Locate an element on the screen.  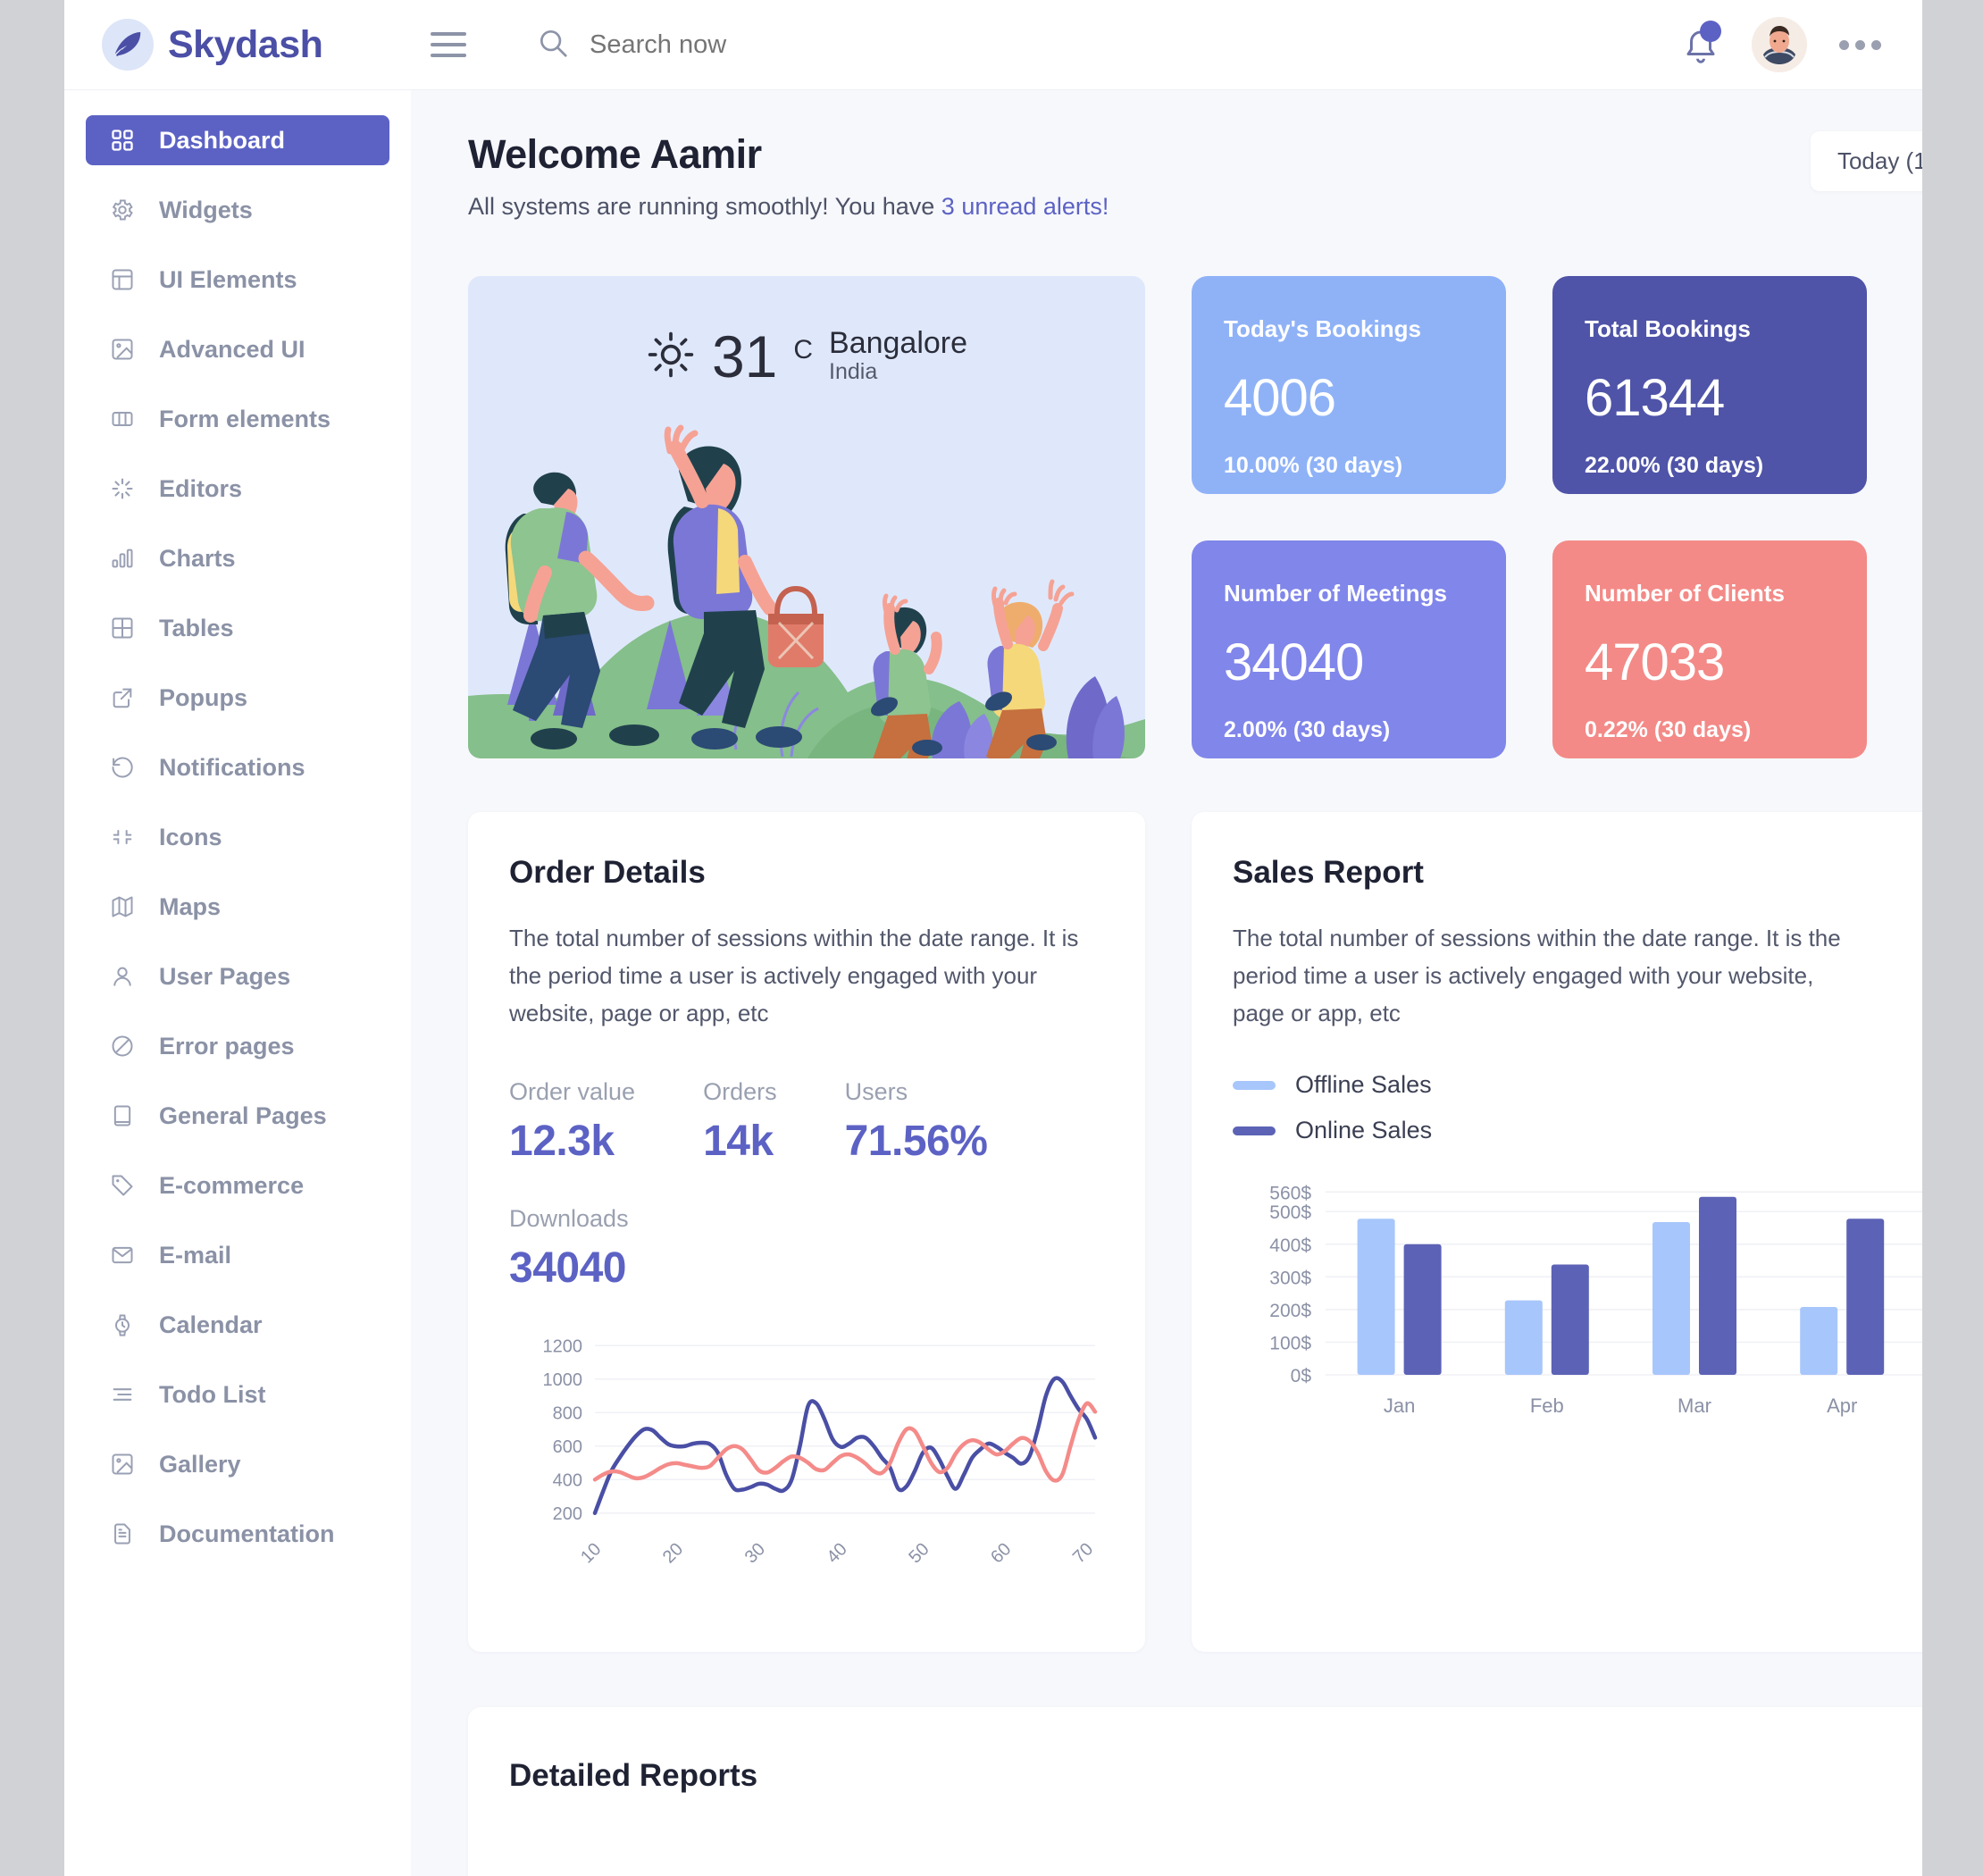
metric-value: 71.56% is located at coordinates (916, 1142).